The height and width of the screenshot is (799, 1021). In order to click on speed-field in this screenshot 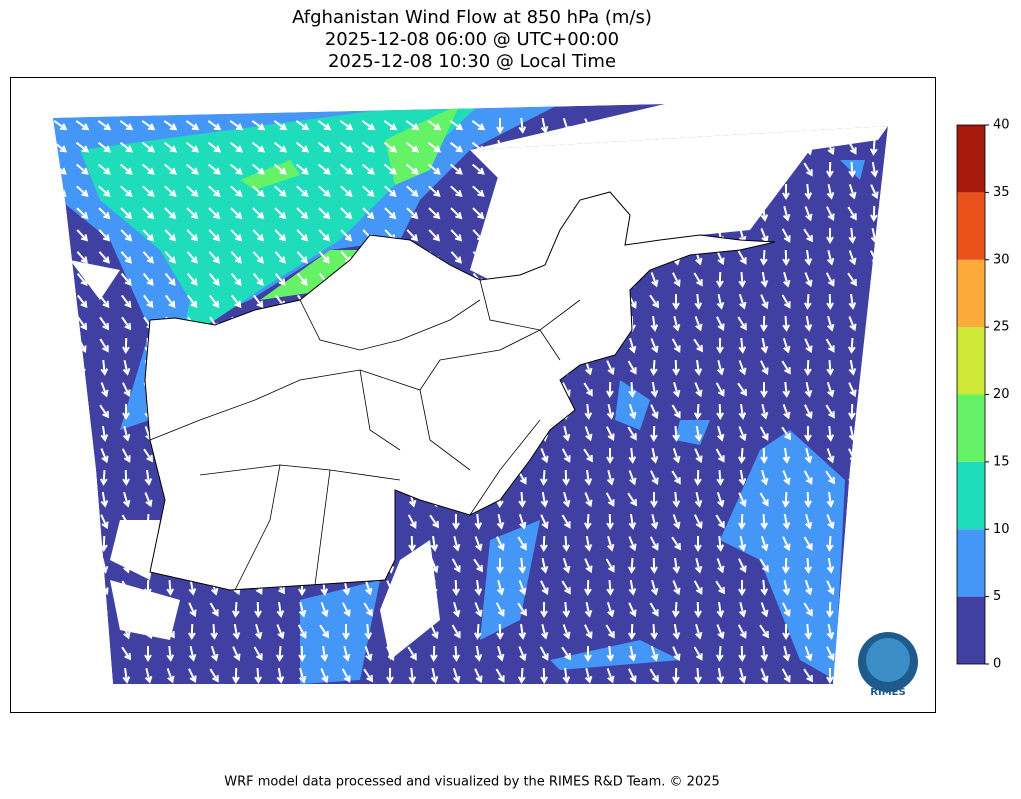, I will do `click(280, 227)`.